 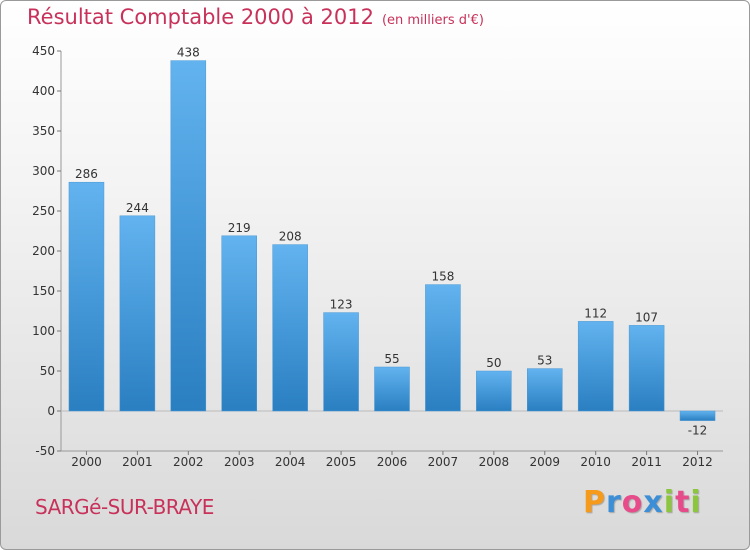 What do you see at coordinates (239, 462) in the screenshot?
I see `x-tick-label-2003: 2003` at bounding box center [239, 462].